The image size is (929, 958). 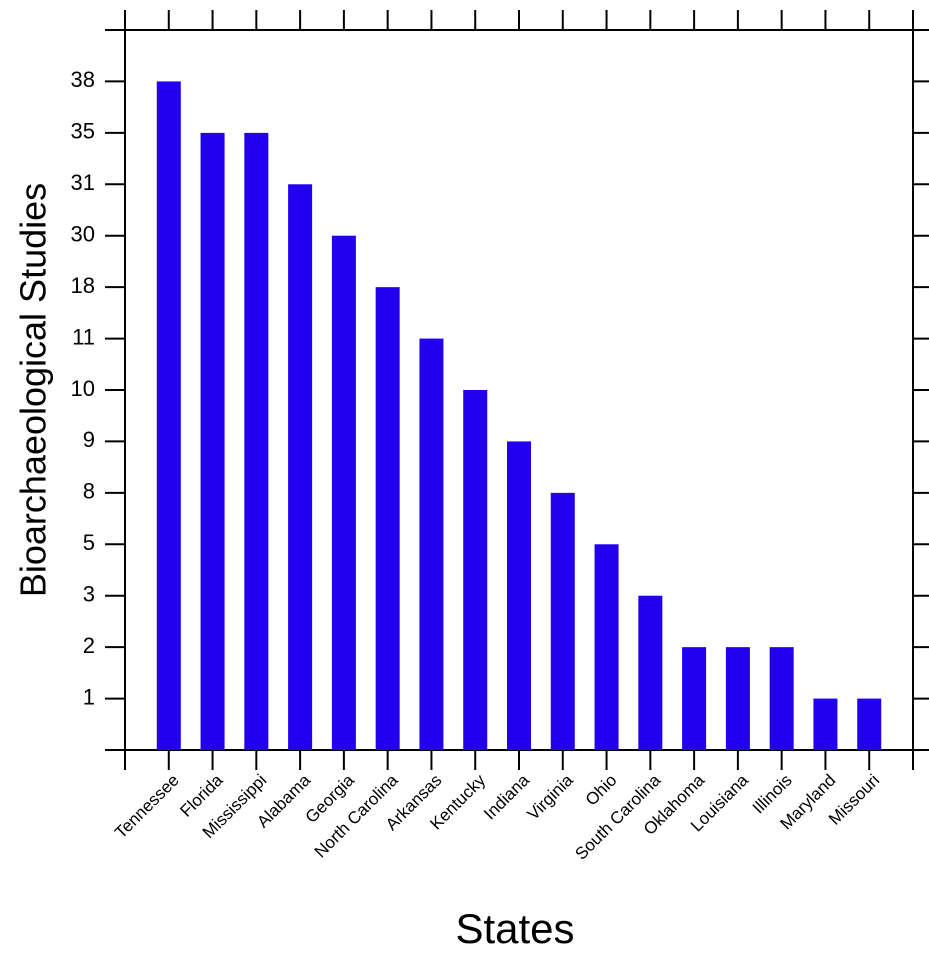 What do you see at coordinates (89, 542) in the screenshot?
I see `y-tick-label: 5` at bounding box center [89, 542].